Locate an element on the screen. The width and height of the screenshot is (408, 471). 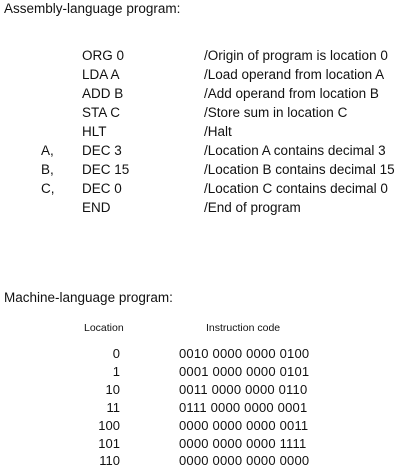
assembly-comment: /Origin of program is location 0 is located at coordinates (296, 55).